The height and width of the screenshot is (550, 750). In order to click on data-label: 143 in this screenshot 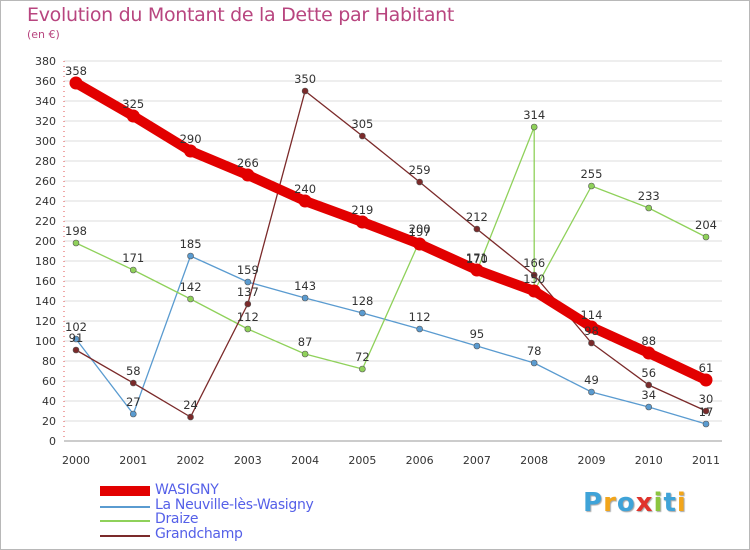, I will do `click(305, 286)`.